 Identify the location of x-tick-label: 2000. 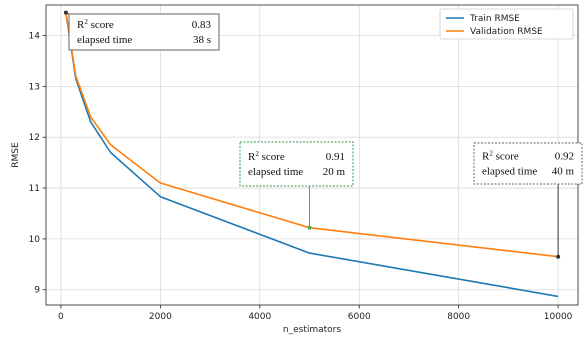
(160, 317).